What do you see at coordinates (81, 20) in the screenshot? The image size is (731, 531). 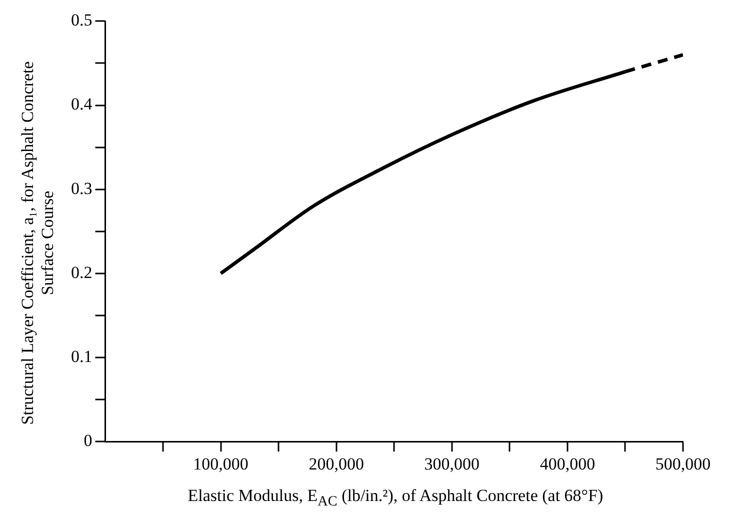 I see `y-tick-label: 0.5` at bounding box center [81, 20].